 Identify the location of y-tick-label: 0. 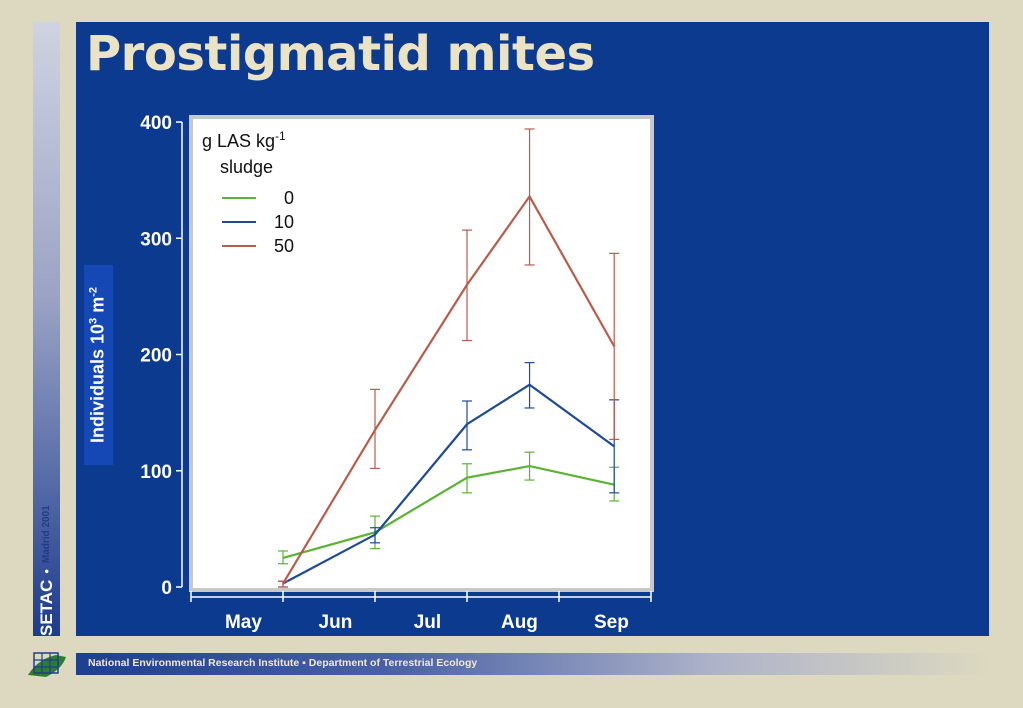
(166, 588).